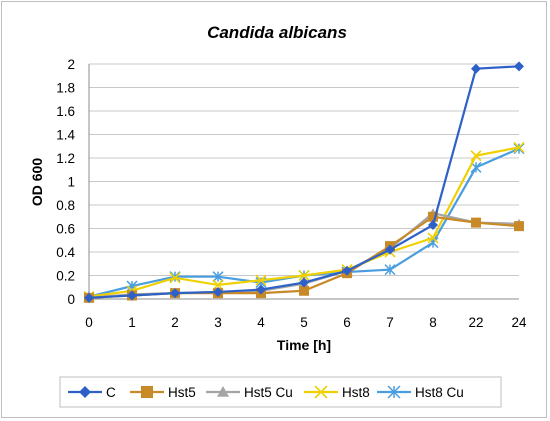 The image size is (550, 421). Describe the element at coordinates (218, 322) in the screenshot. I see `x-tick-label: 3` at that location.